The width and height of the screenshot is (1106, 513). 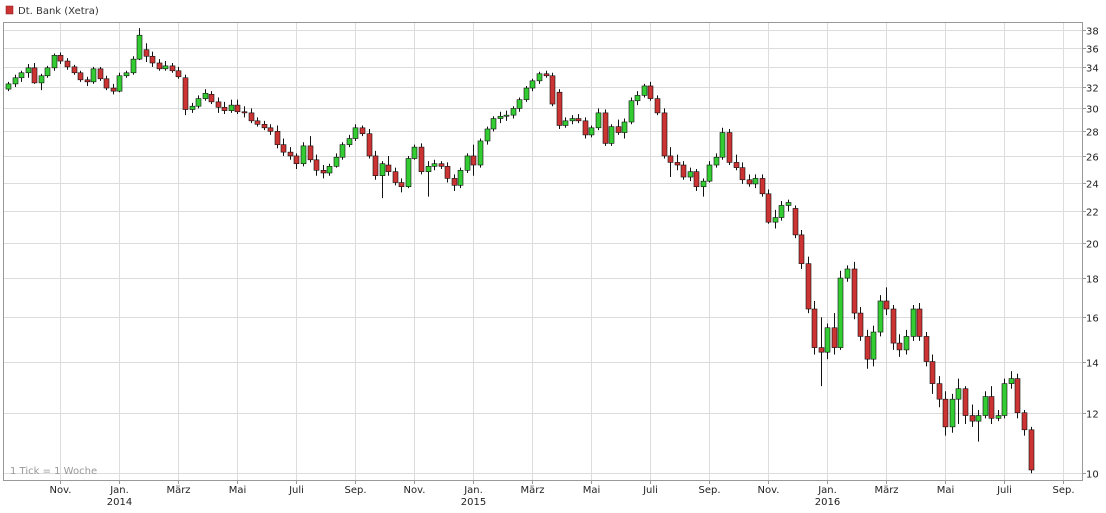 I want to click on y-tick-label: 24, so click(x=1092, y=185).